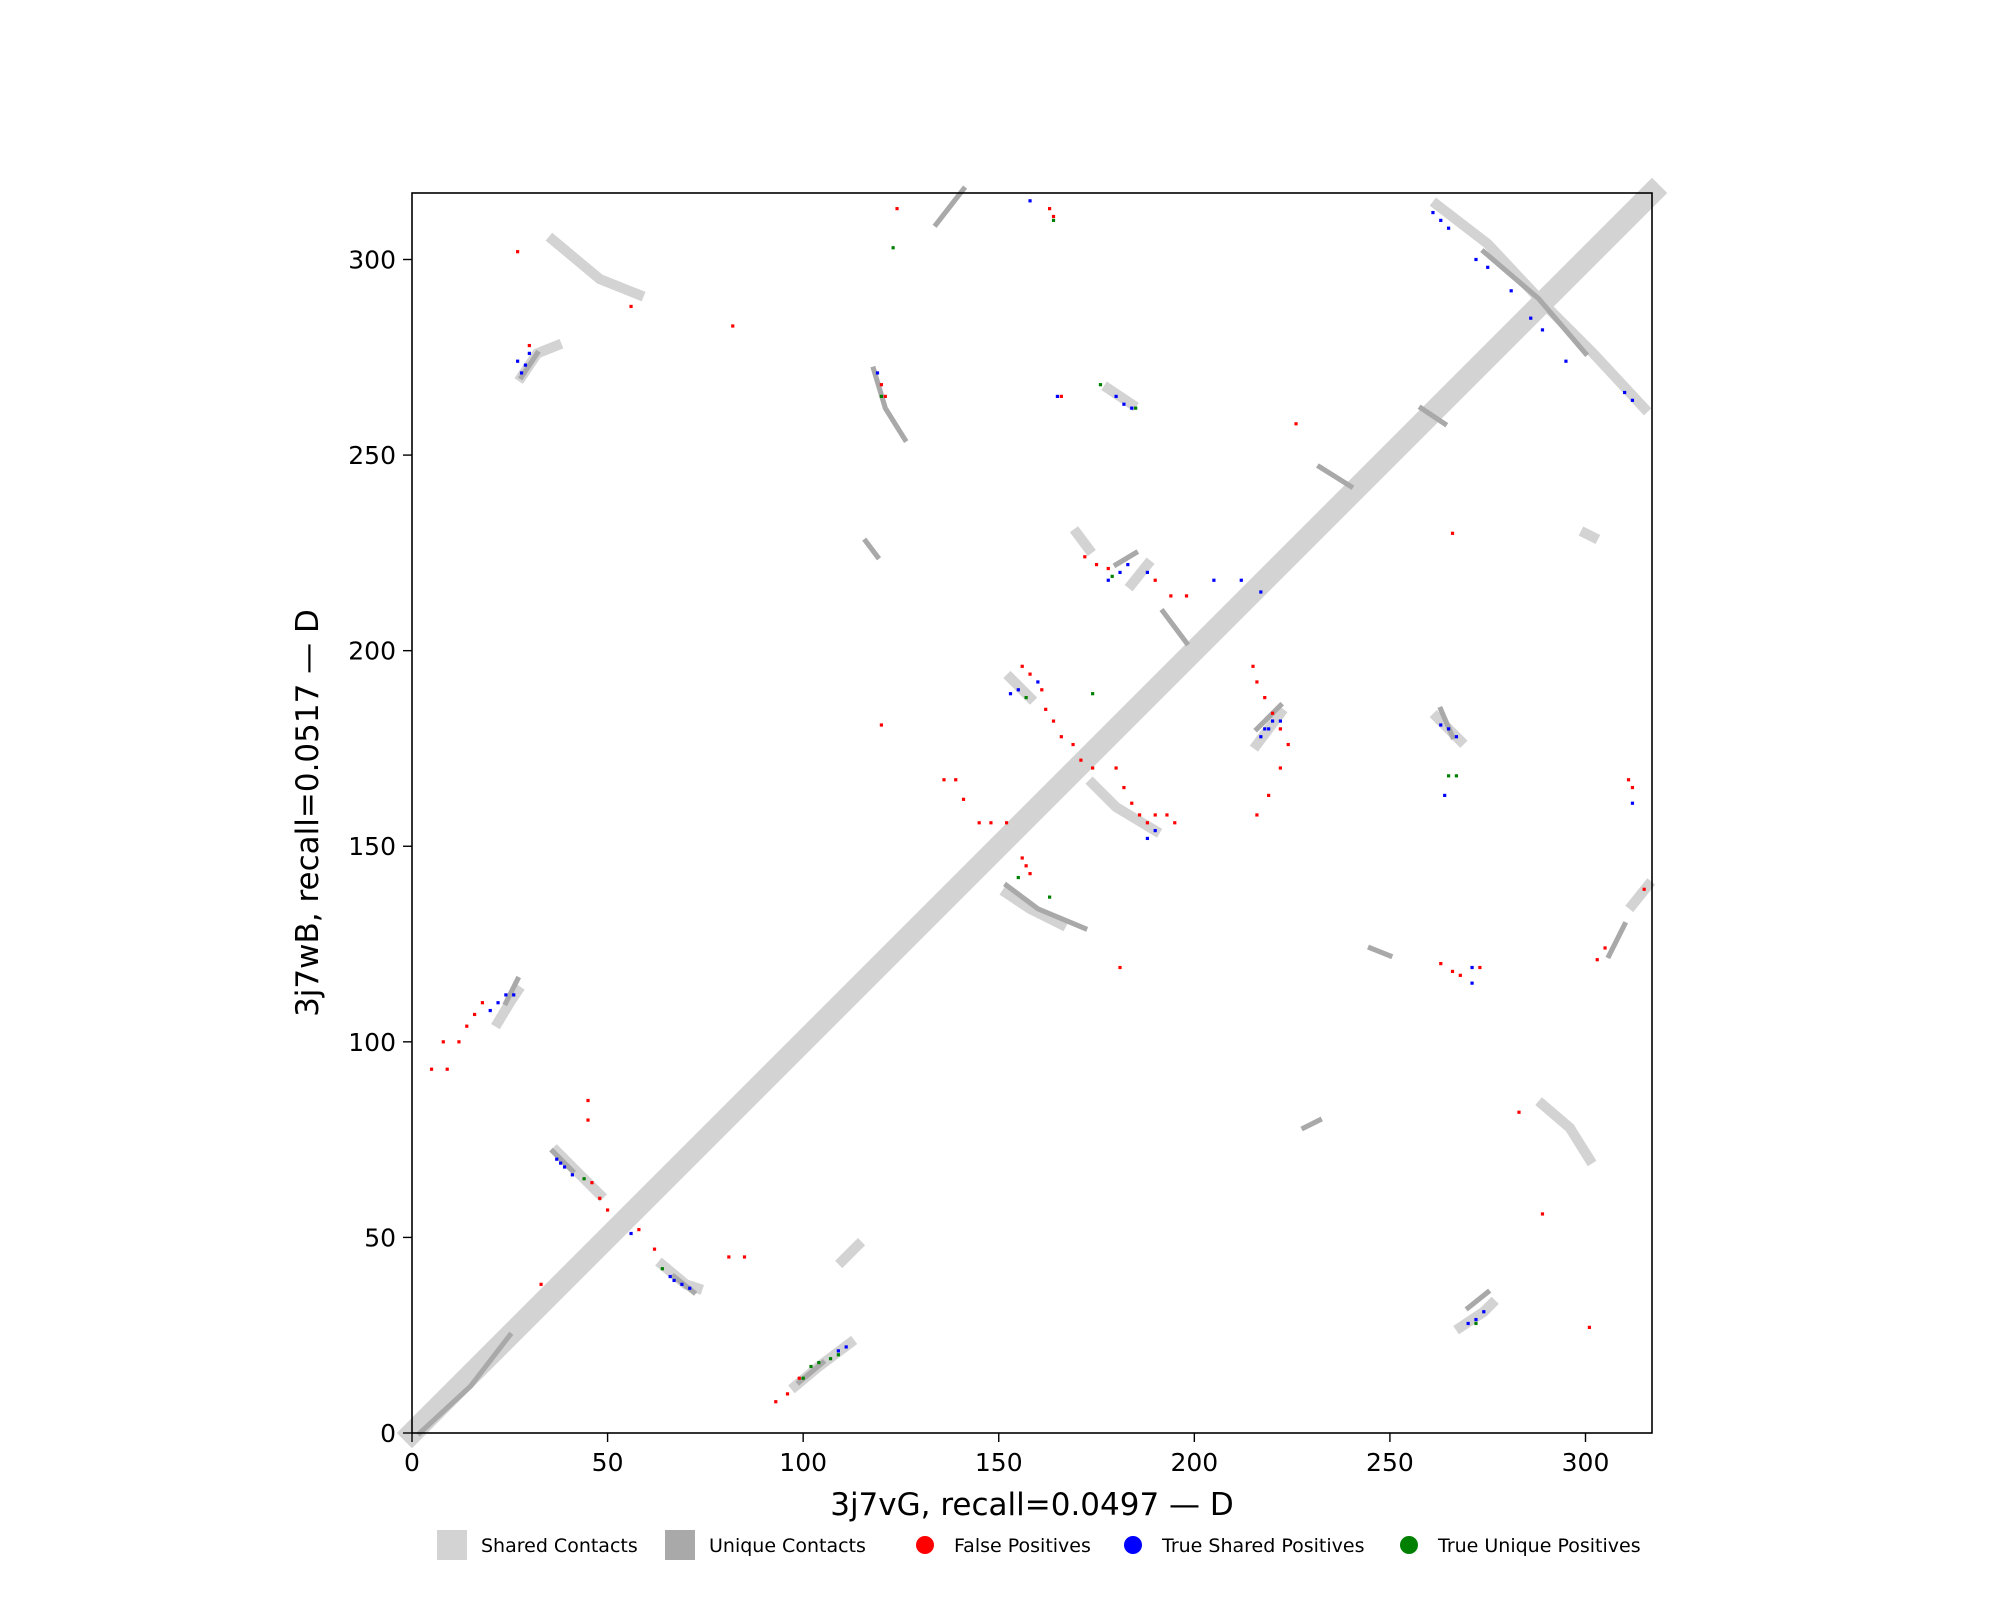 This screenshot has width=2000, height=1600. I want to click on legend-label-1: Unique Contacts, so click(787, 1546).